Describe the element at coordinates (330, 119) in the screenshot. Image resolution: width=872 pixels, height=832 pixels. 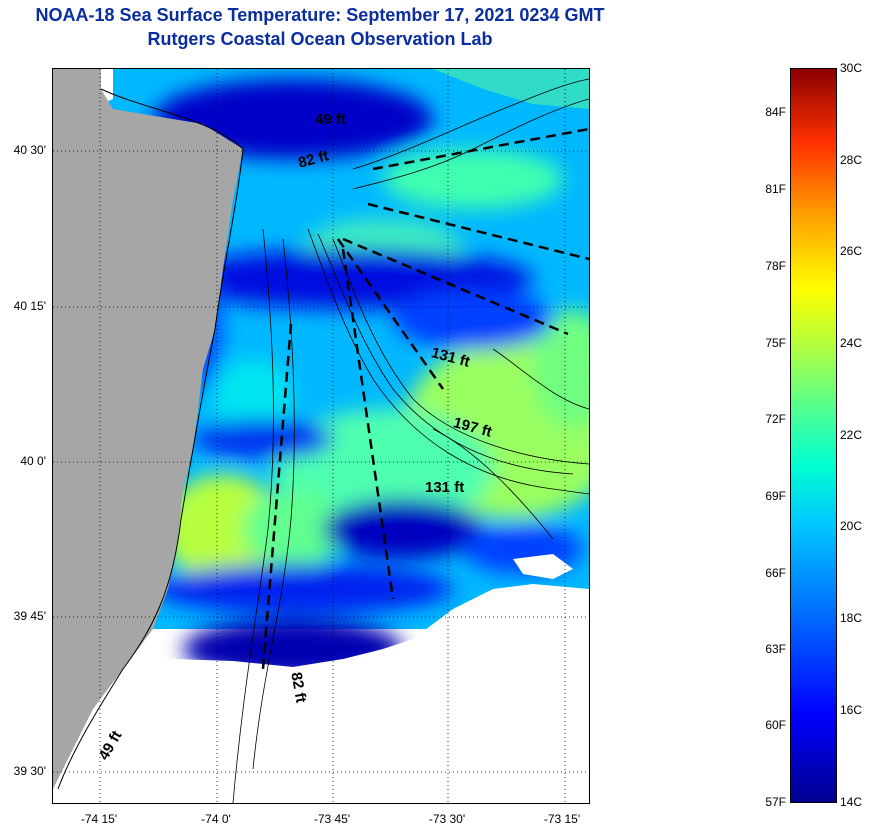
I see `depth-label: 49 ft` at that location.